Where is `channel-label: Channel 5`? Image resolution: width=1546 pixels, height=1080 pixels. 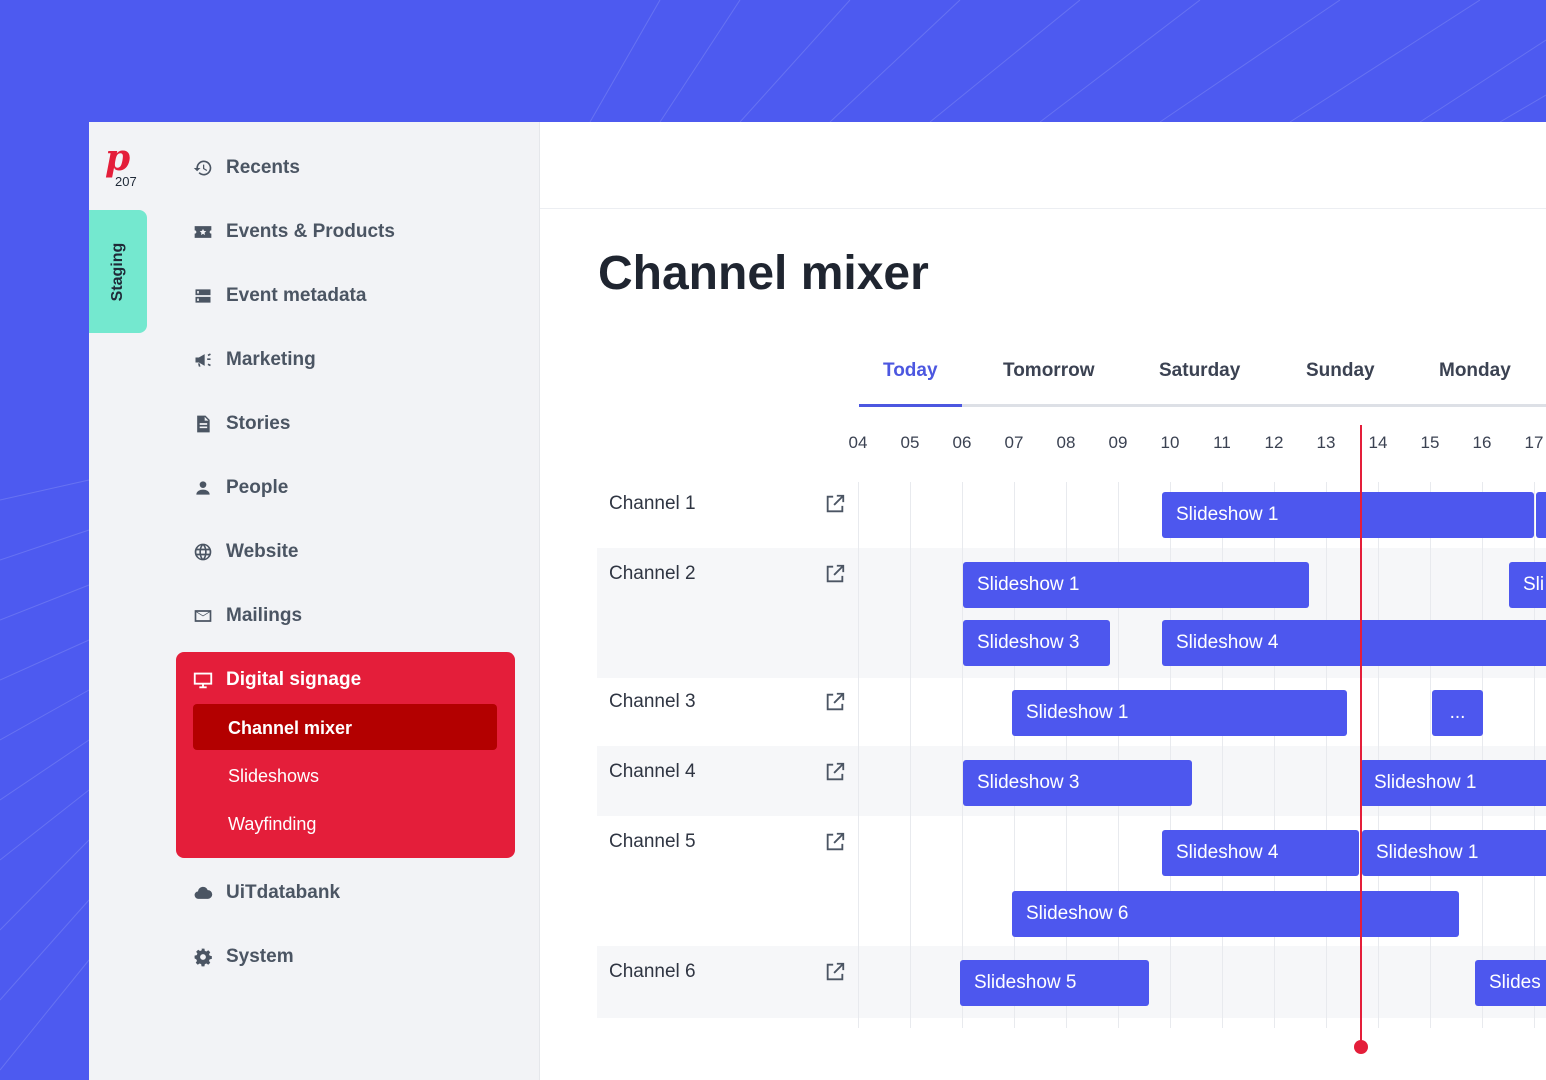
channel-label: Channel 5 is located at coordinates (652, 841).